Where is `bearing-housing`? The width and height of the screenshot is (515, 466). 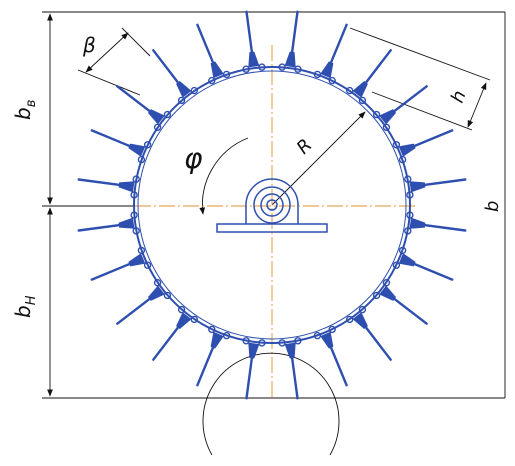
bearing-housing is located at coordinates (272, 205).